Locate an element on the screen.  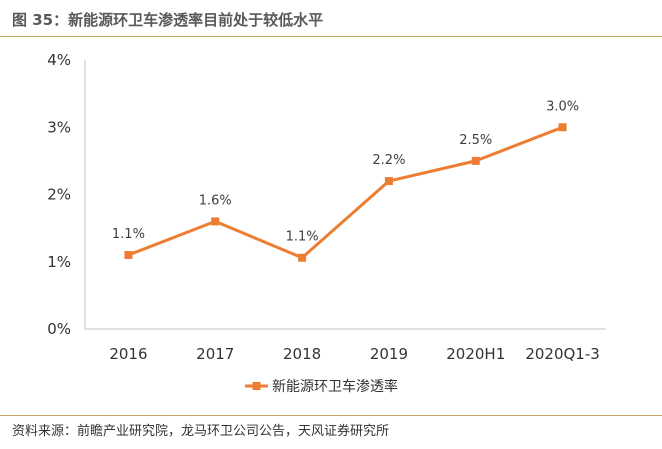
x-tick-label: 2020H1 is located at coordinates (475, 354).